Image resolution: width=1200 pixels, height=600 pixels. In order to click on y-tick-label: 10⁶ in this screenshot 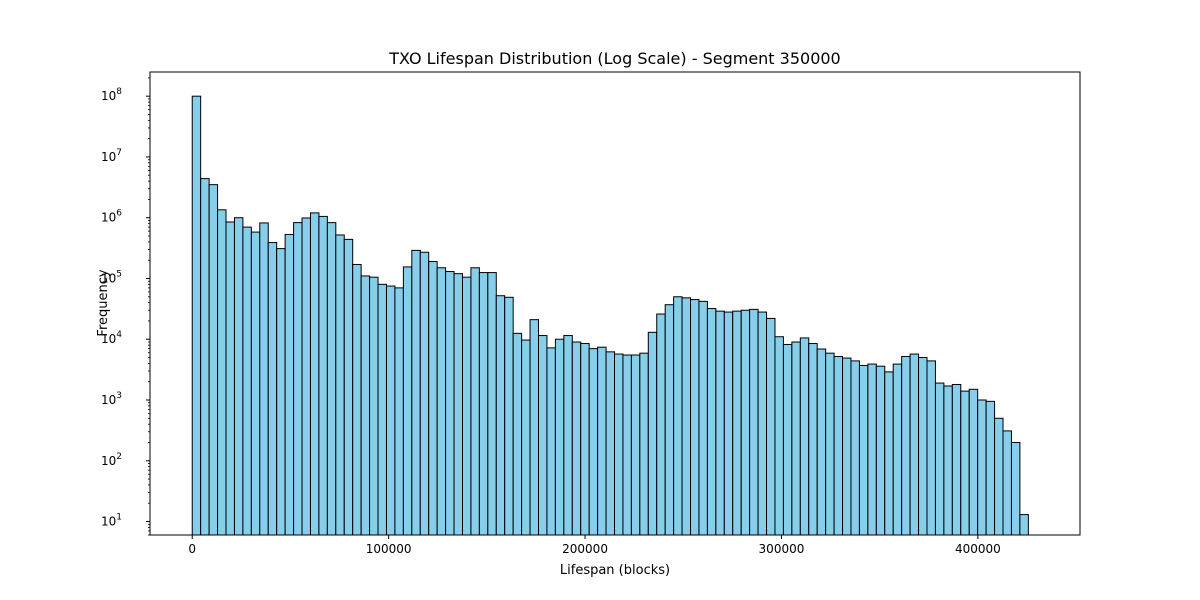, I will do `click(111, 217)`.